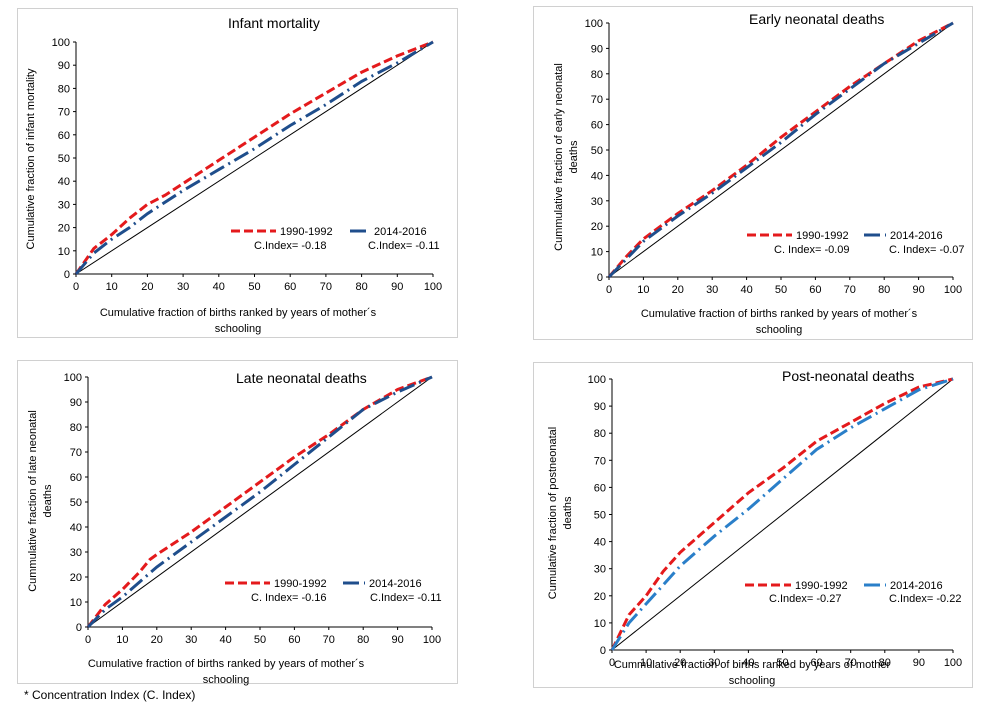 The image size is (985, 711). I want to click on concentration-index-label-0: C. Index= -0.09, so click(812, 250).